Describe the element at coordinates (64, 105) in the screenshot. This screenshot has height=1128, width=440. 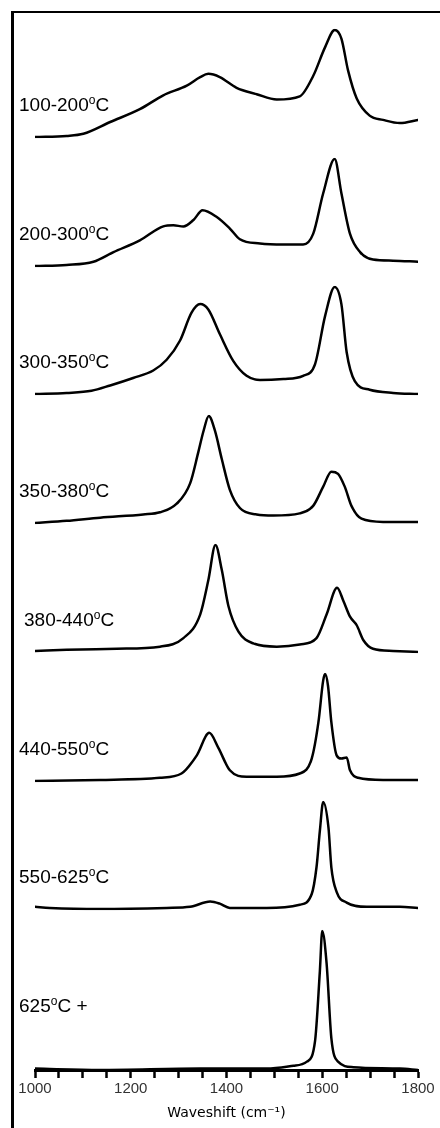
I see `series-label: 100-200$^{o}$C` at that location.